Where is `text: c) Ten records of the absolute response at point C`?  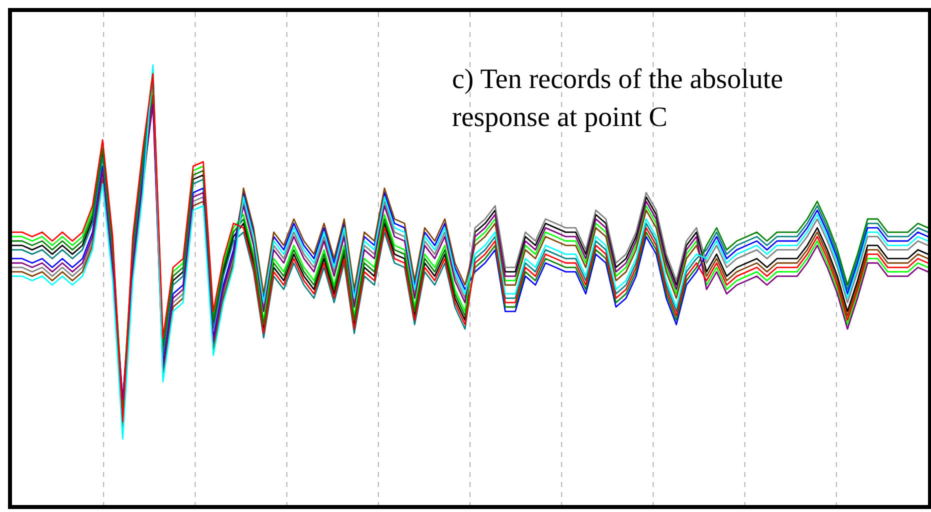
text: c) Ten records of the absolute response at point C is located at coordinates (618, 98).